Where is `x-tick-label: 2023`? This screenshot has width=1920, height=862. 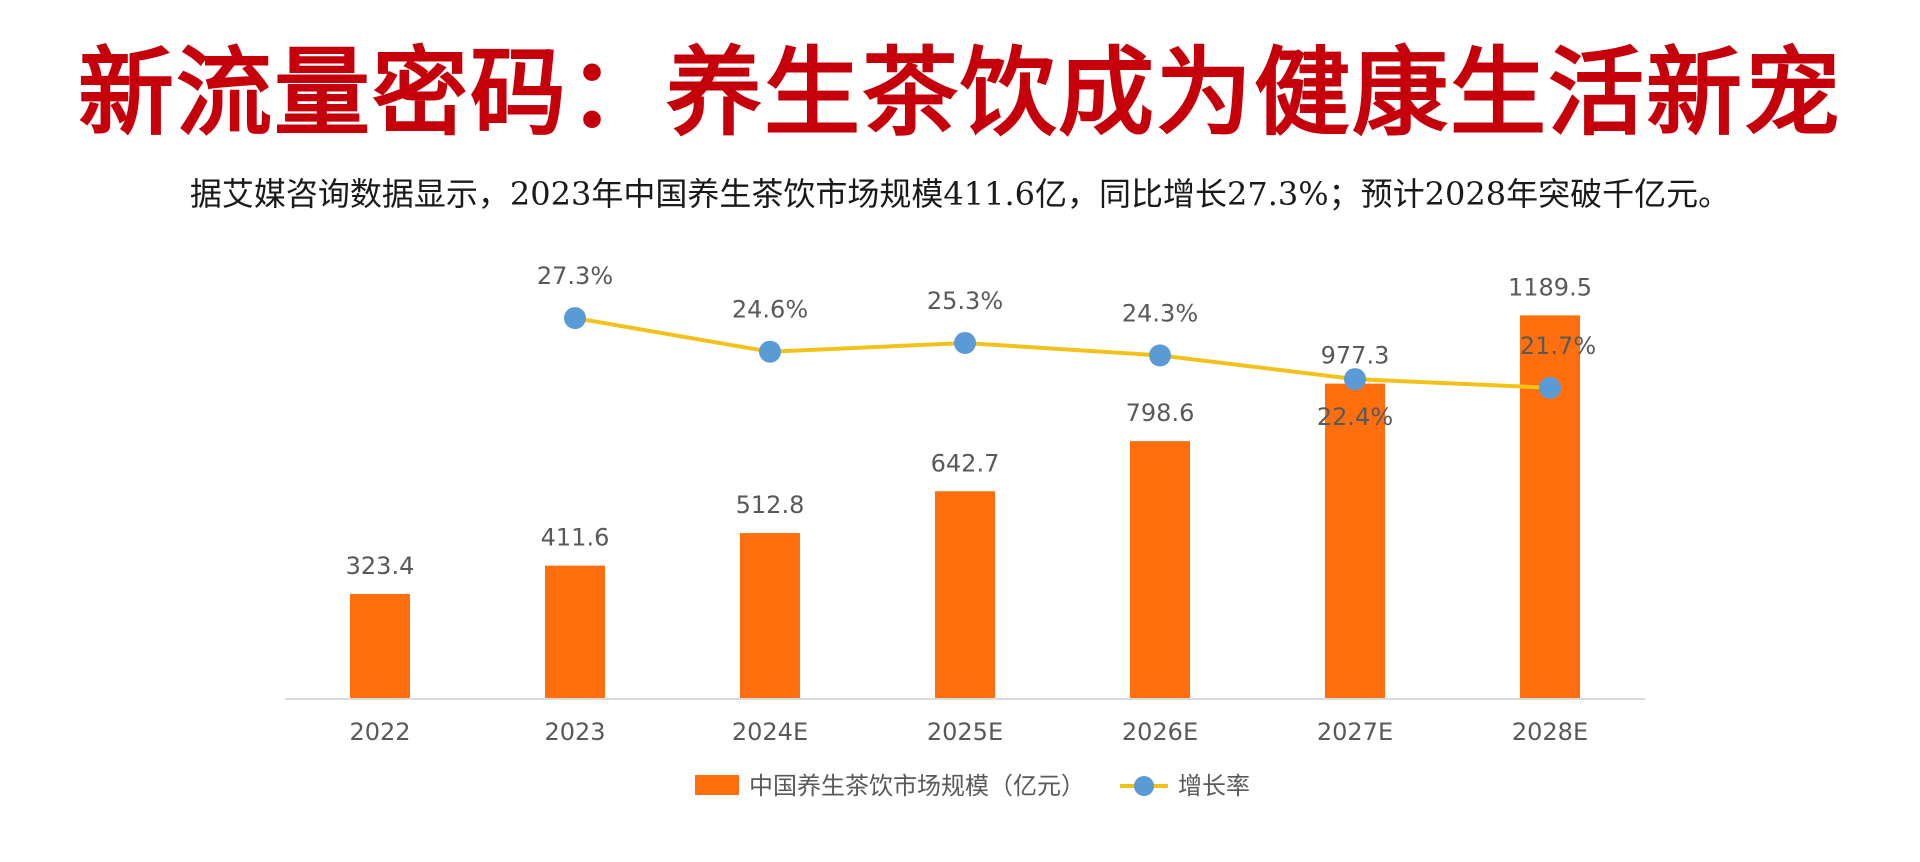 x-tick-label: 2023 is located at coordinates (574, 732).